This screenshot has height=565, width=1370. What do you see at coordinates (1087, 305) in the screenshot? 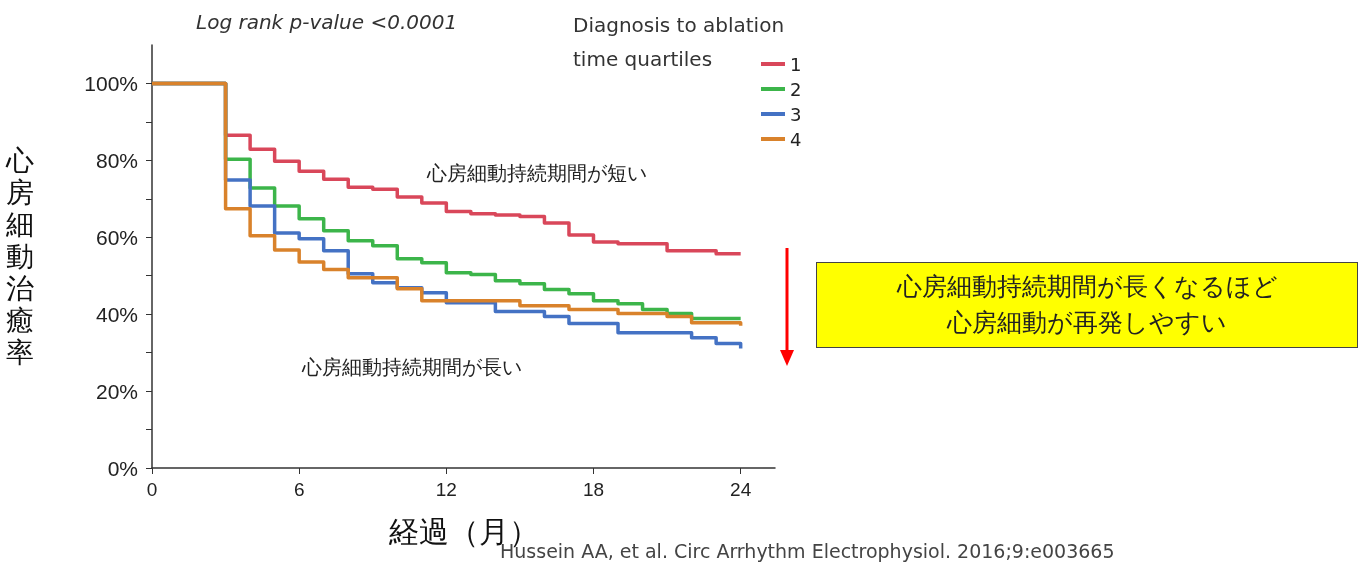
I see `text: 心房細動持続期間が長くなるほど心房細動が再発しやすい` at bounding box center [1087, 305].